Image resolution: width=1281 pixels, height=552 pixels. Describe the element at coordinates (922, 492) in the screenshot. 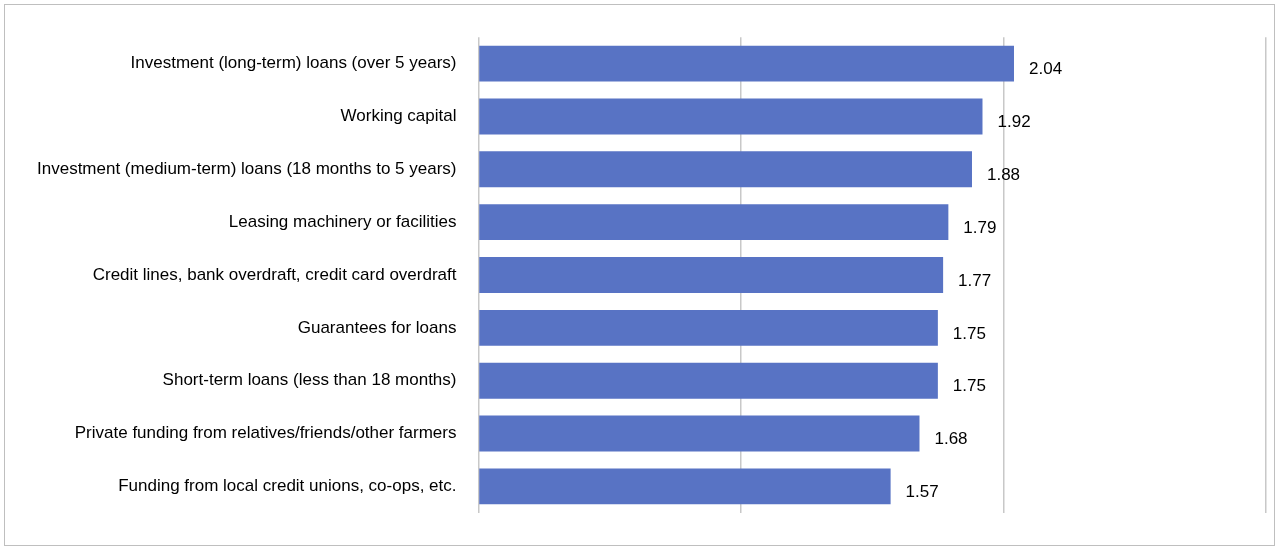

I see `data-label: 1.57` at that location.